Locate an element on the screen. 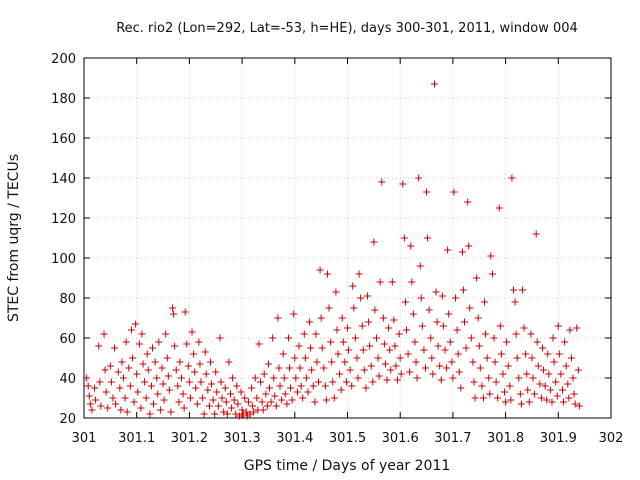  y-tick-label: 140 is located at coordinates (63, 179).